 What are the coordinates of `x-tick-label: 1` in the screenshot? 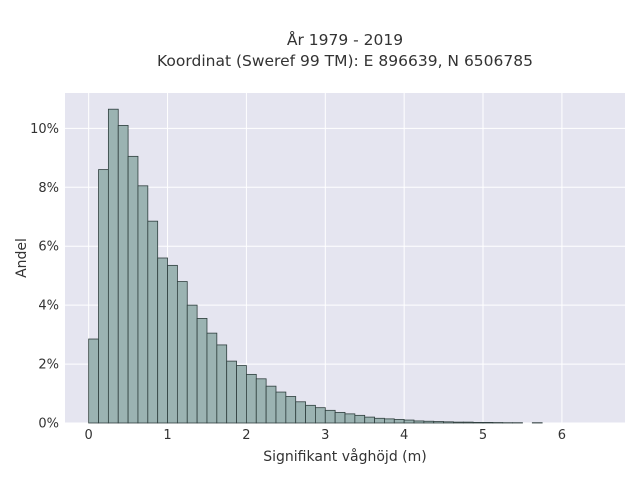 It's located at (167, 435).